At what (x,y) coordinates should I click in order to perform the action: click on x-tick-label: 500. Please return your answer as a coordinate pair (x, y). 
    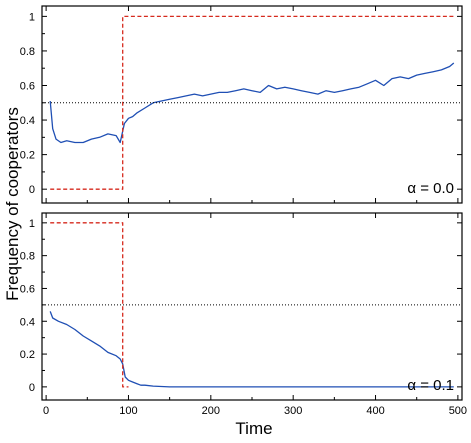
    Looking at the image, I should click on (458, 411).